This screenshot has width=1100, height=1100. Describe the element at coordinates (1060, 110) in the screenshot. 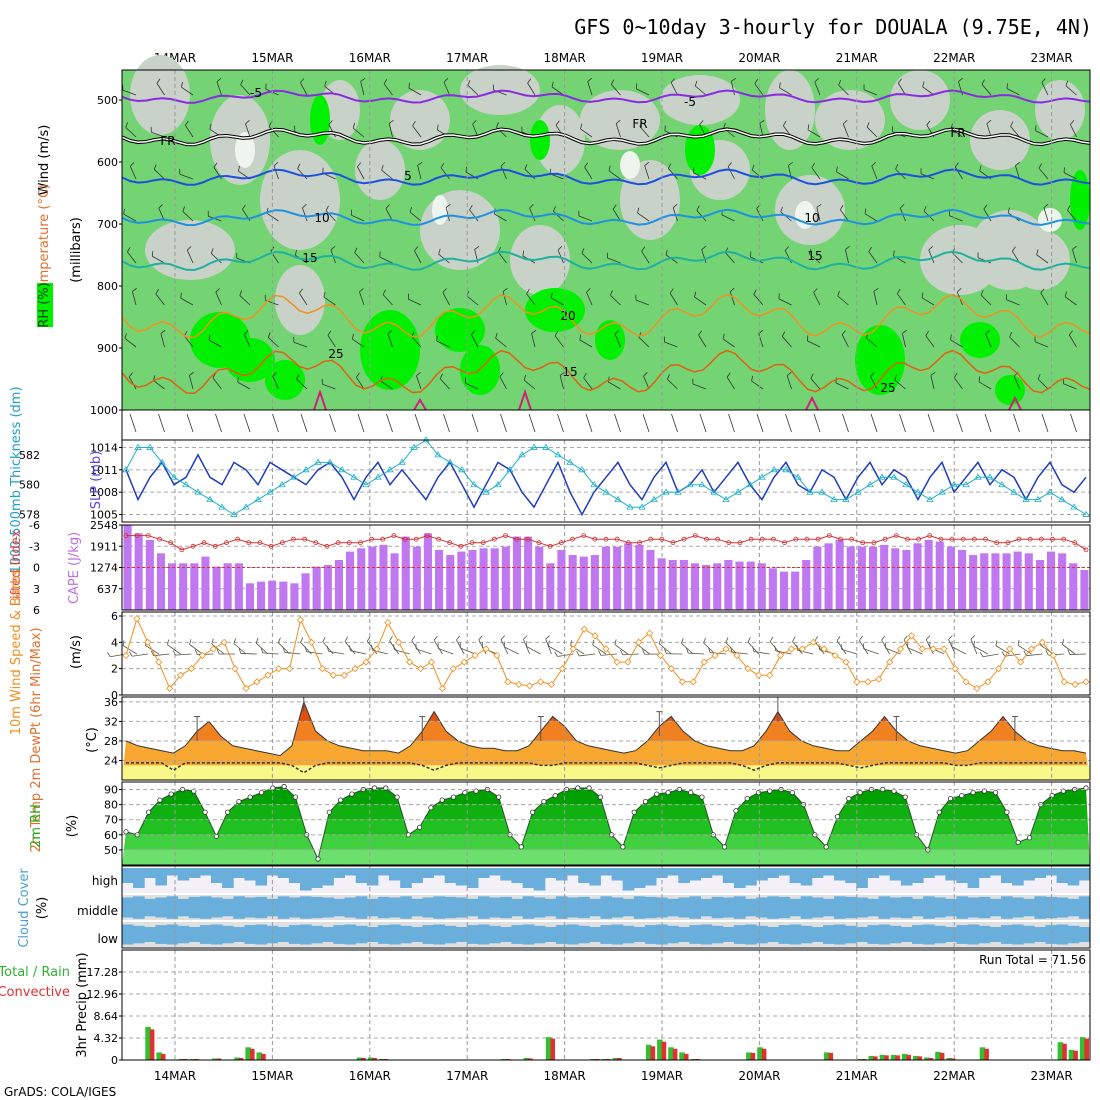

I see `rh-low-region` at that location.